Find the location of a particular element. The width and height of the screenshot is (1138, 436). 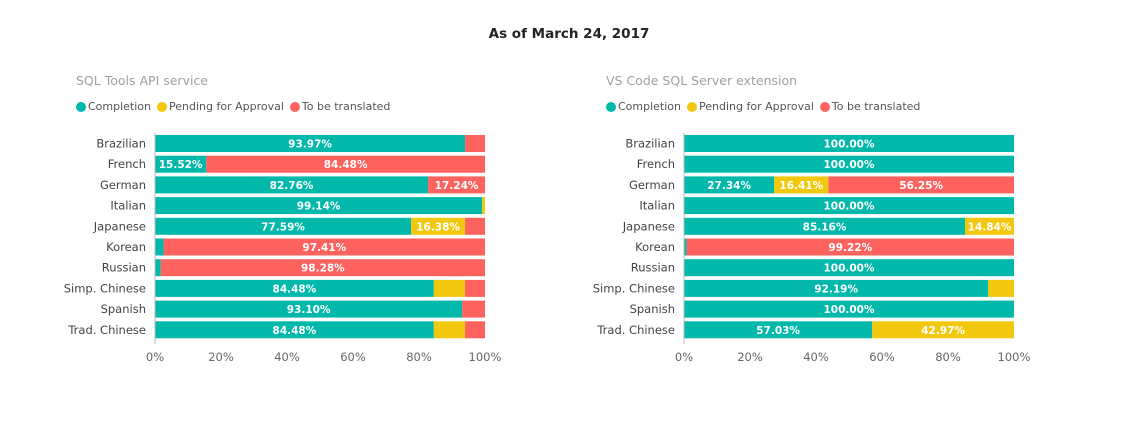

report-title: As of March 24, 2017 is located at coordinates (569, 34).